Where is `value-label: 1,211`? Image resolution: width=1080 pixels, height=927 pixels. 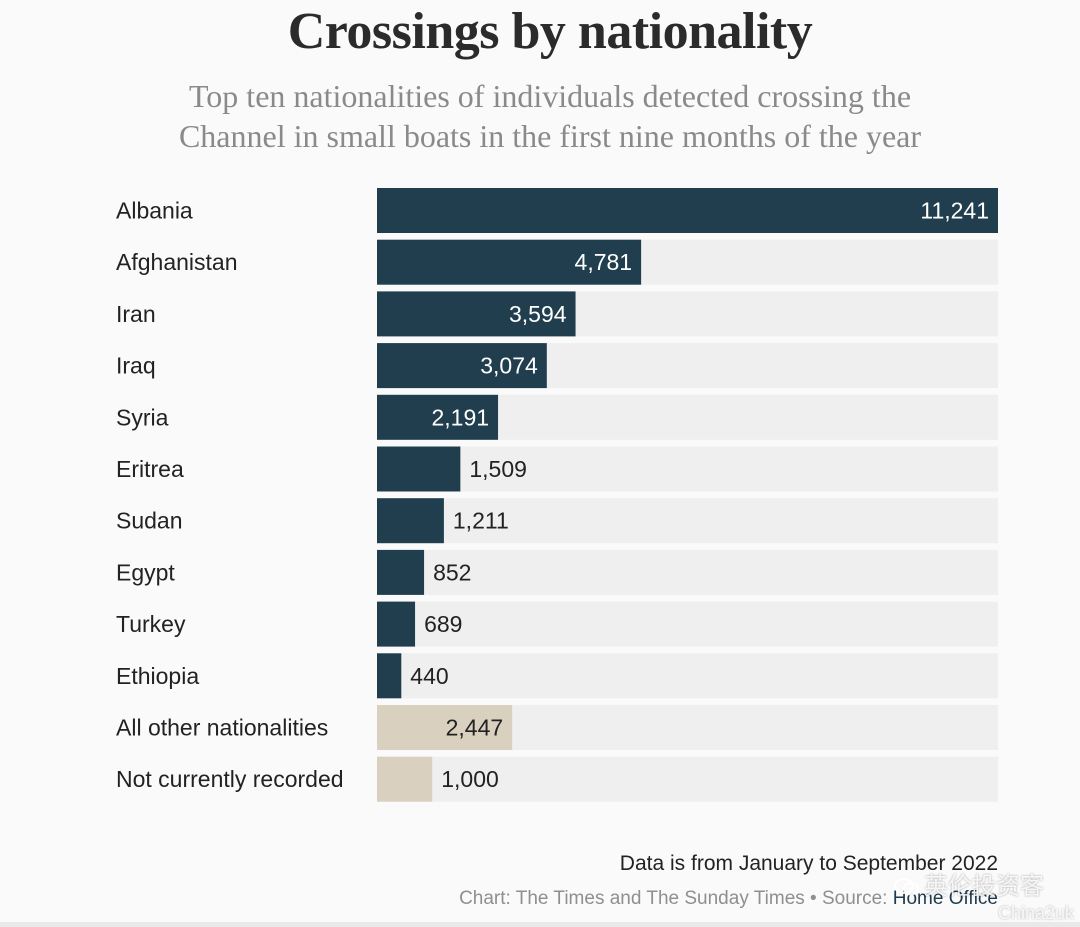
value-label: 1,211 is located at coordinates (481, 521).